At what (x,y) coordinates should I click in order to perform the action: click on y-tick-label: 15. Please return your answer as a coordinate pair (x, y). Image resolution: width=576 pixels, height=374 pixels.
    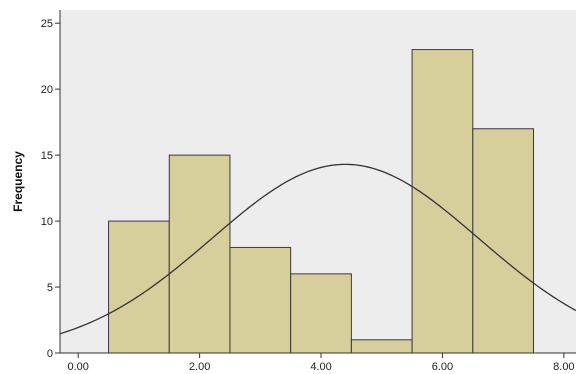
    Looking at the image, I should click on (47, 156).